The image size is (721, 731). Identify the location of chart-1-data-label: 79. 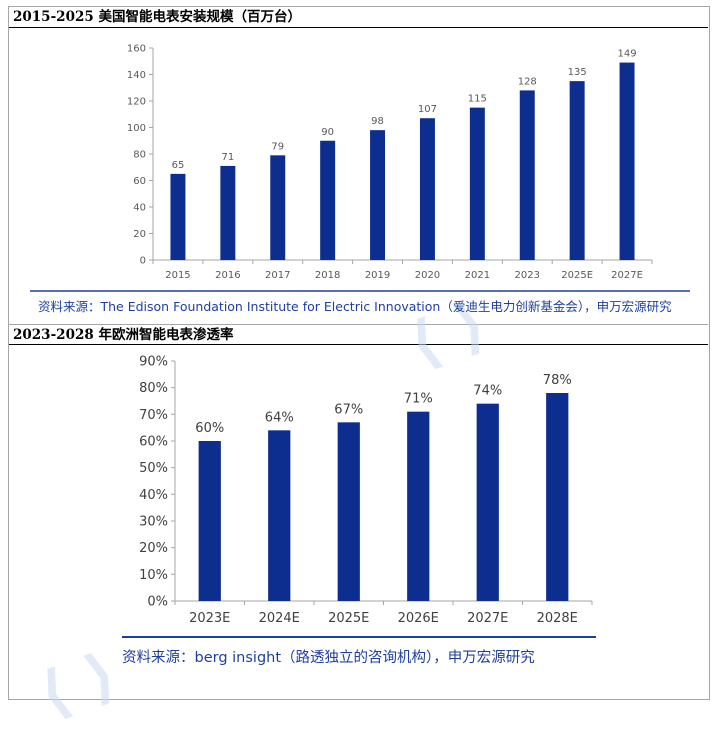
(277, 146).